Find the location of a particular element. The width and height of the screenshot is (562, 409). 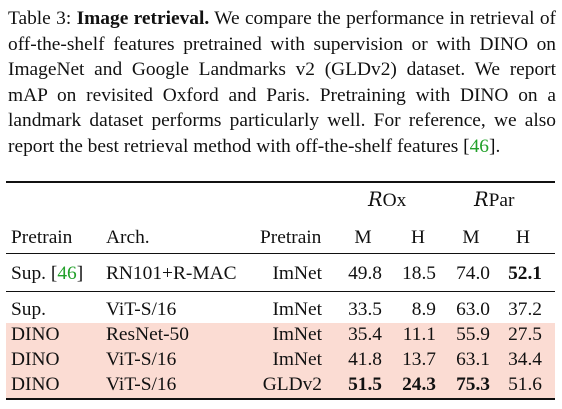

col-header-rpar-h: H is located at coordinates (522, 237).